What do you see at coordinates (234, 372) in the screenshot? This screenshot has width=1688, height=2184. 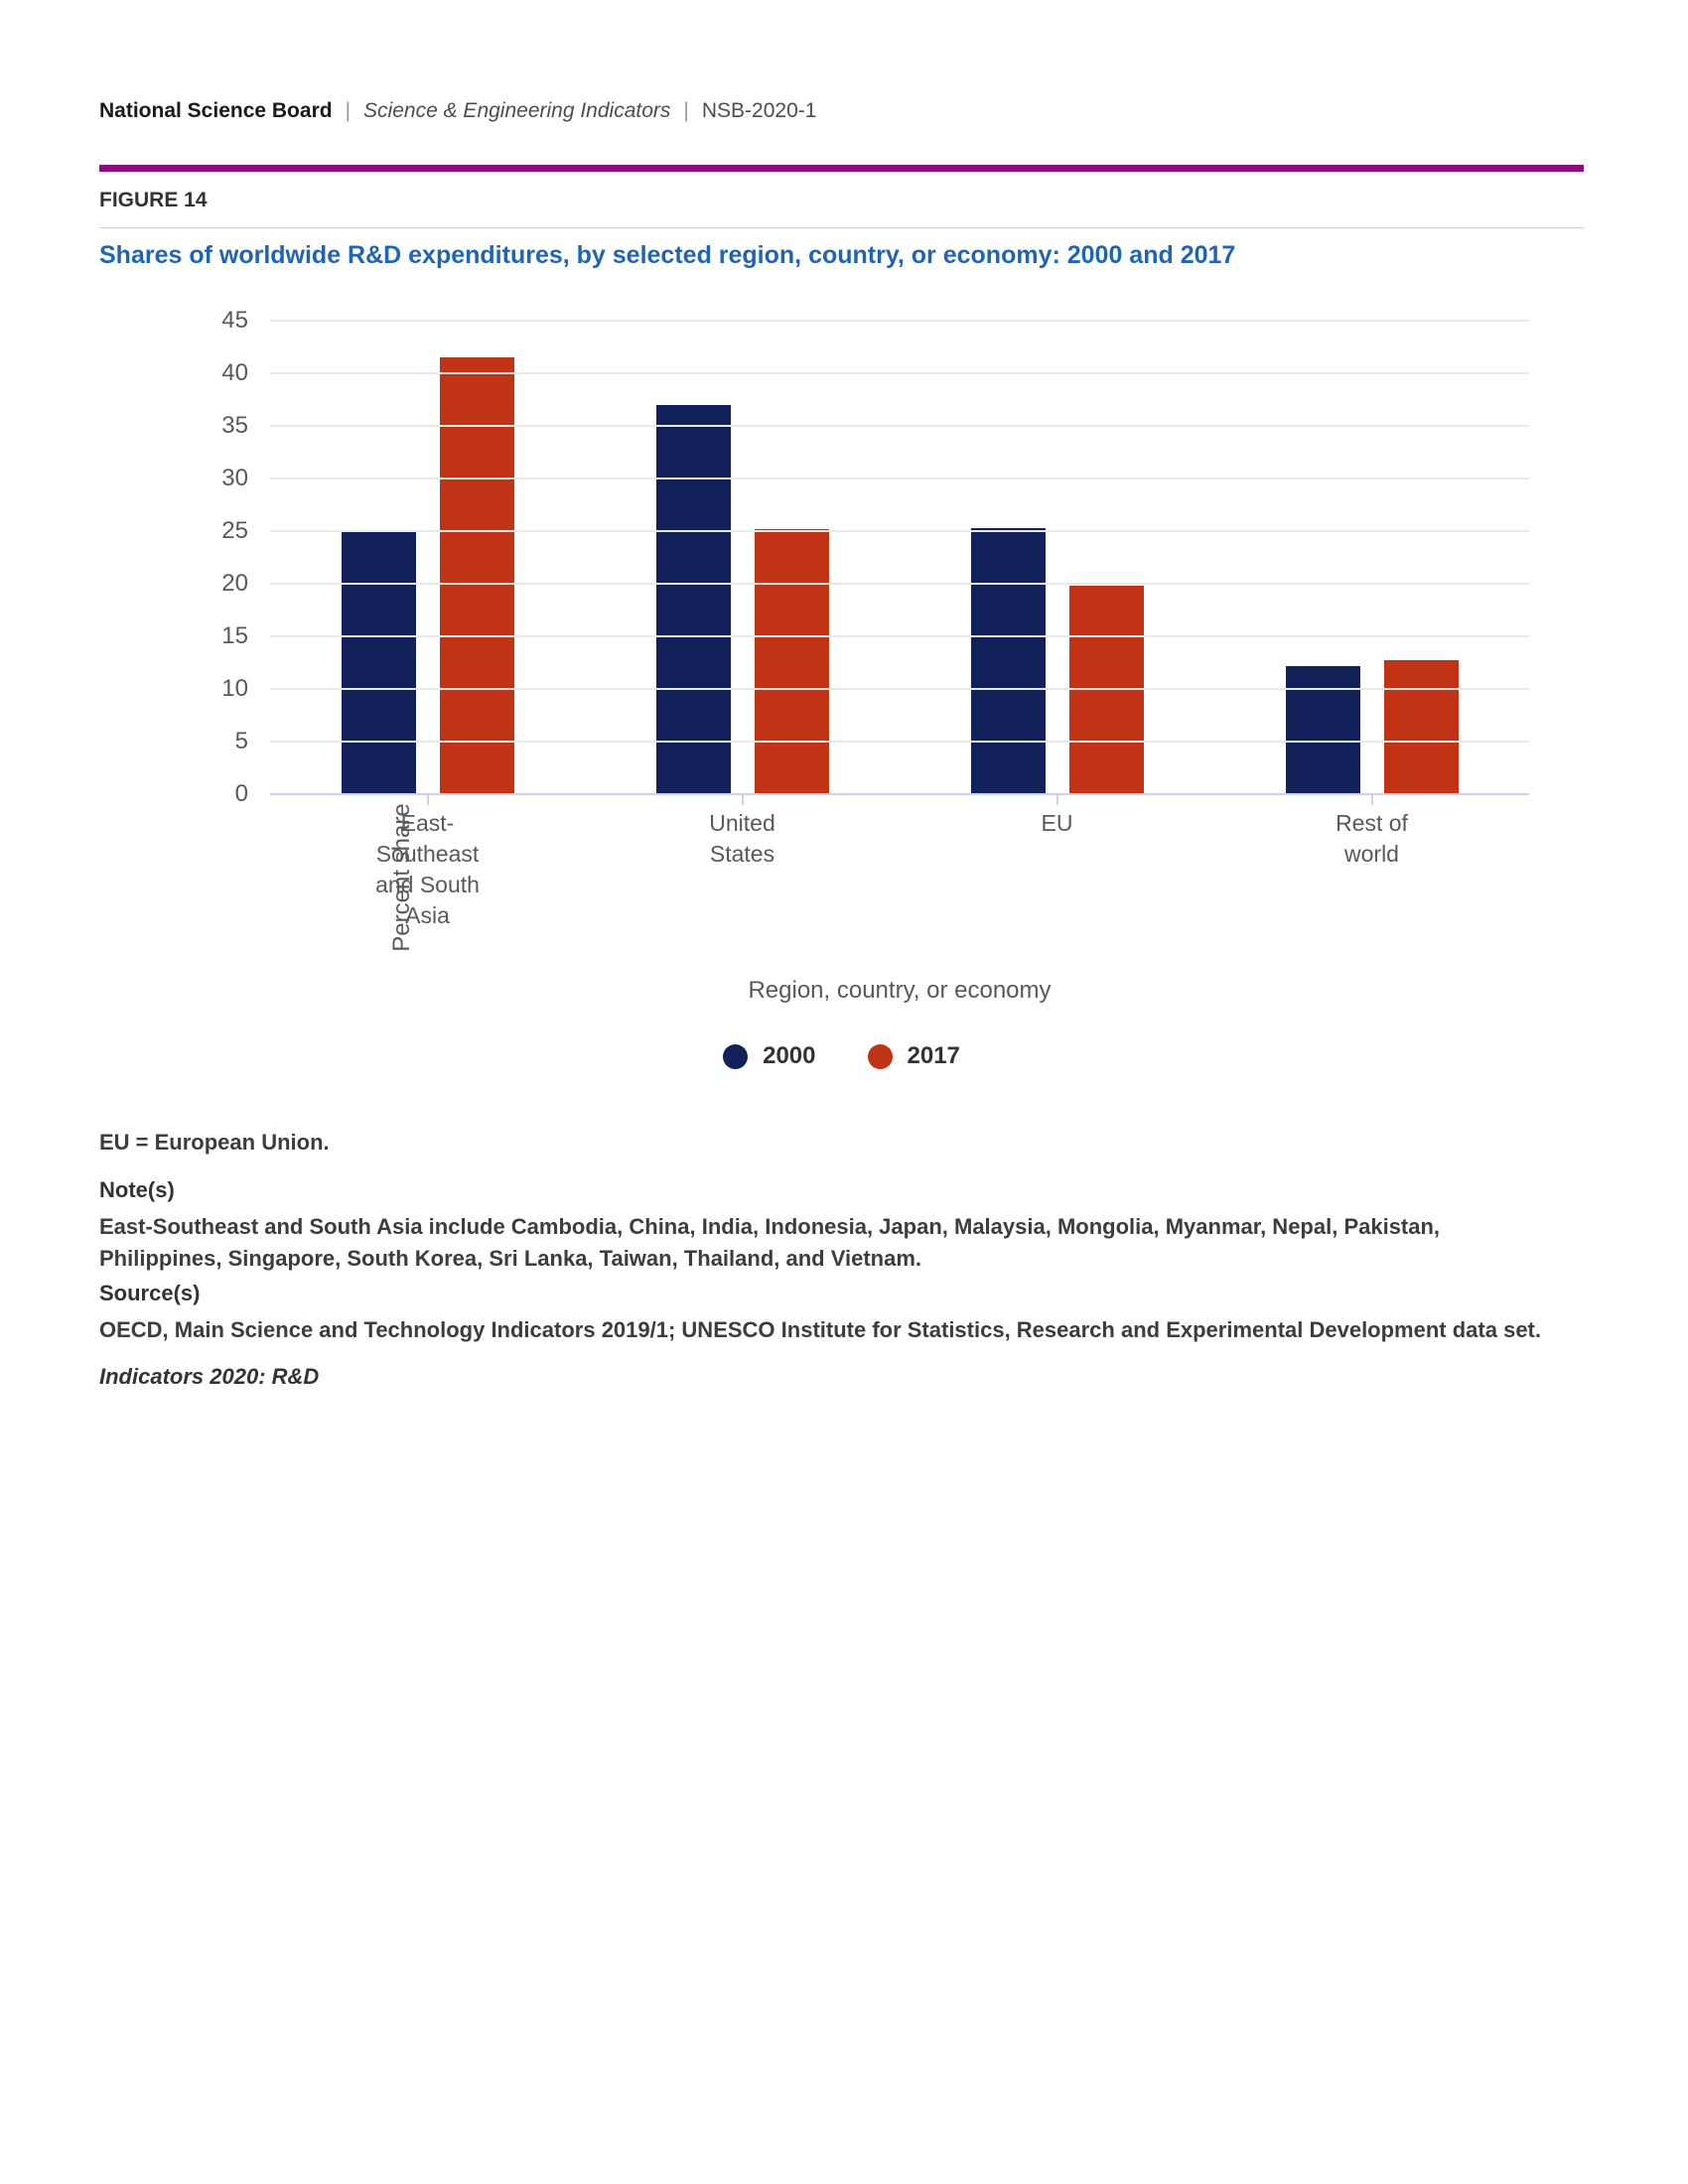 I see `y-tick-label: 40` at bounding box center [234, 372].